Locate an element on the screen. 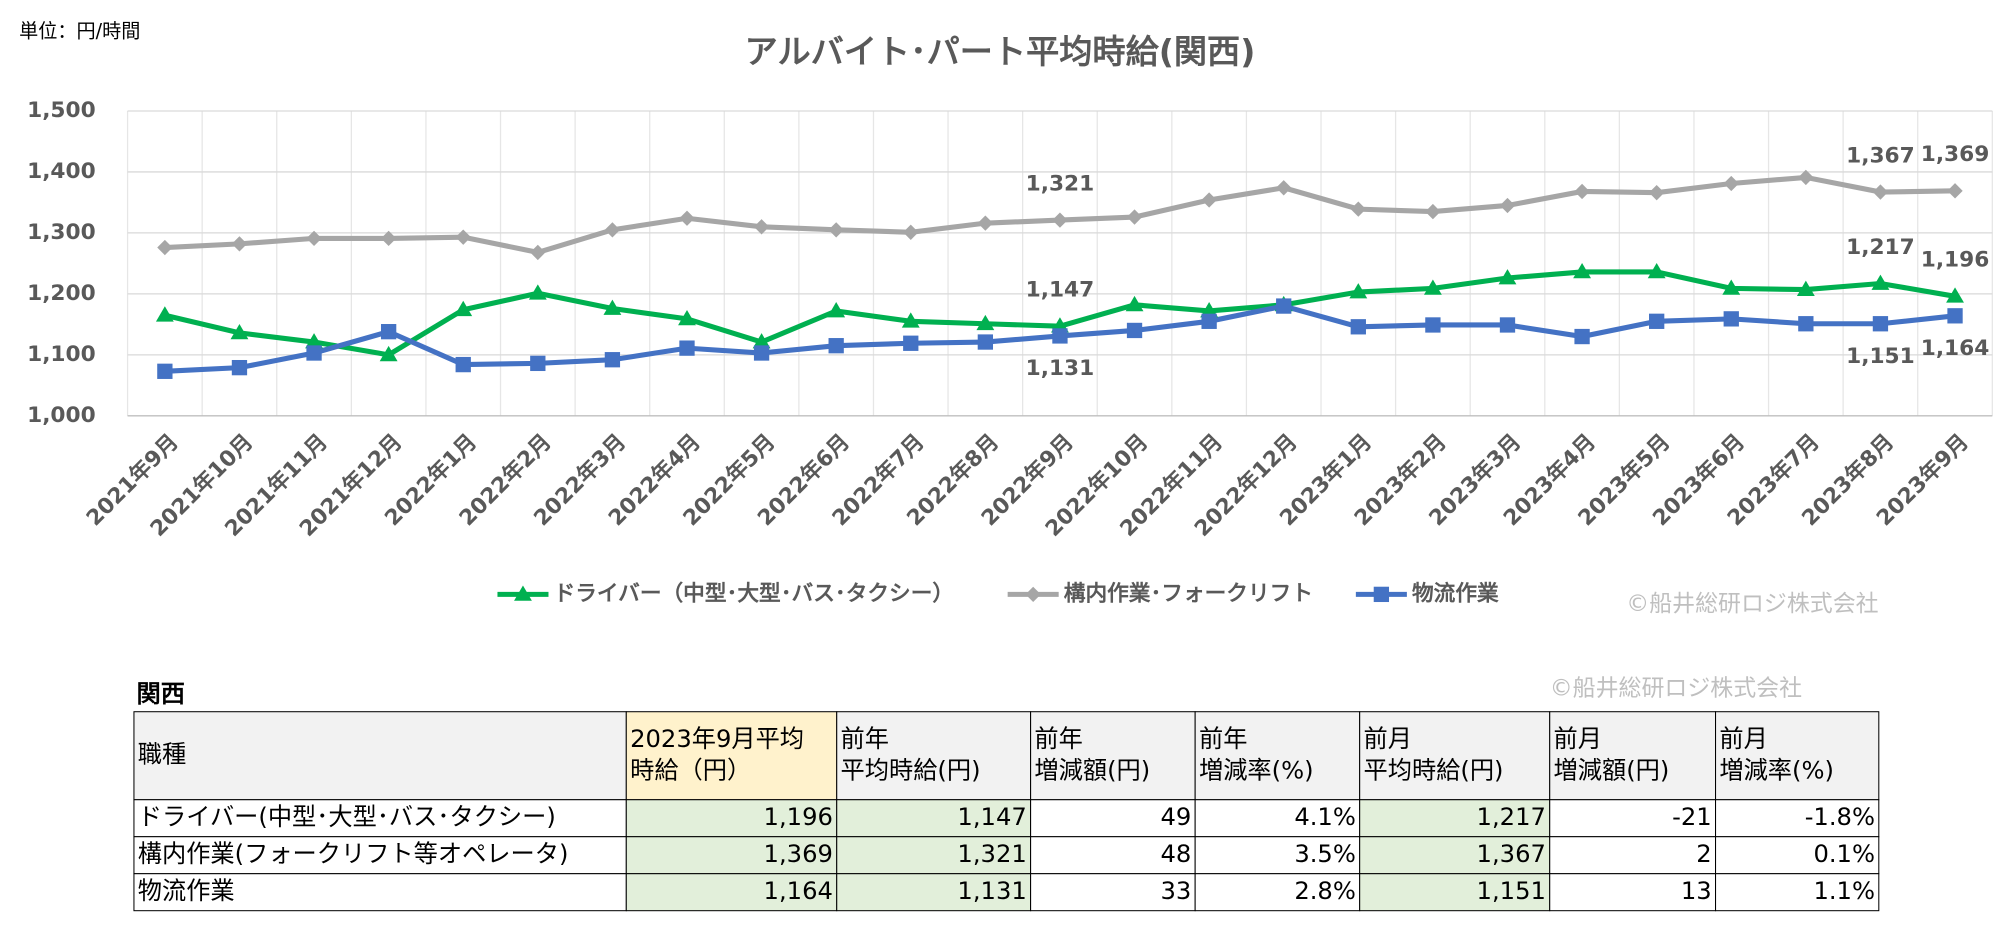 The width and height of the screenshot is (2000, 926). table-text: 48 is located at coordinates (1175, 854).